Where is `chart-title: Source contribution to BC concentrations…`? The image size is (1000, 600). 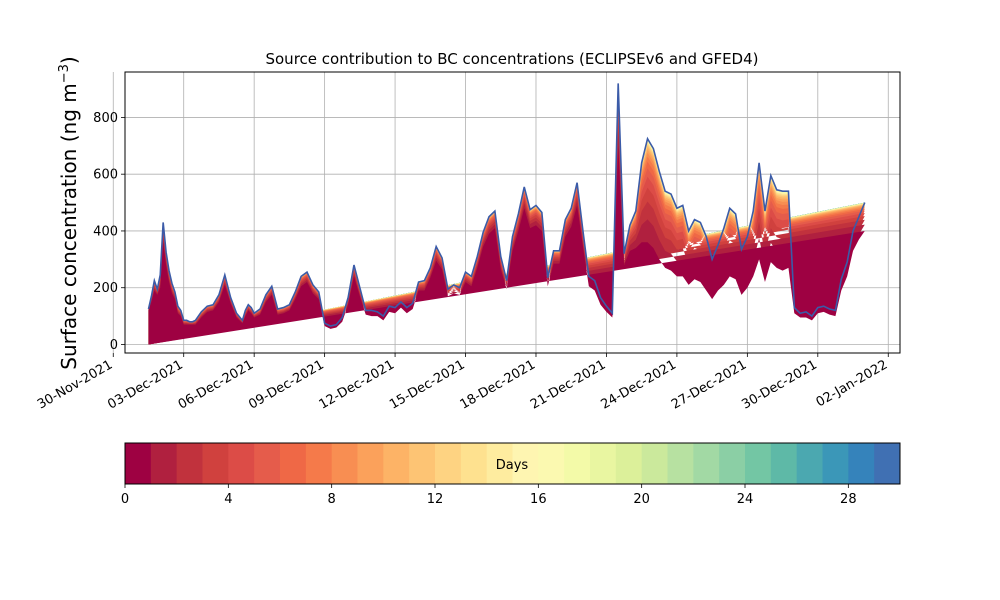 chart-title: Source contribution to BC concentrations… is located at coordinates (511, 59).